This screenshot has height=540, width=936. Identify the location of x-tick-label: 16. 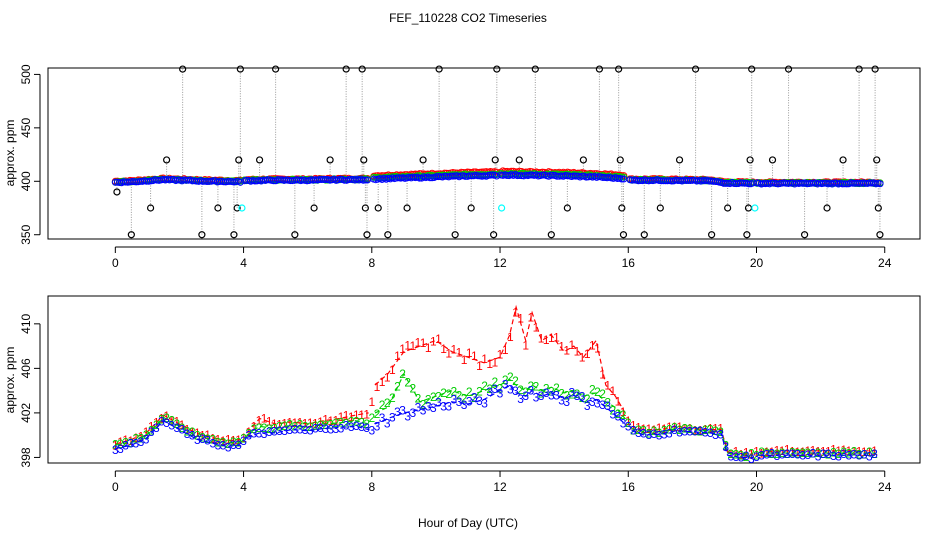
(629, 263).